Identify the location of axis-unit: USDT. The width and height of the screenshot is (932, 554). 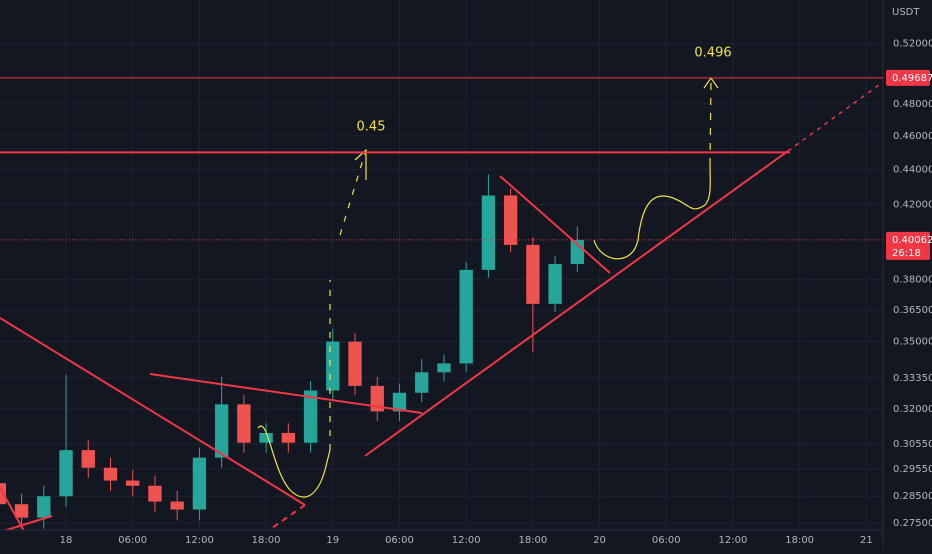
(906, 12).